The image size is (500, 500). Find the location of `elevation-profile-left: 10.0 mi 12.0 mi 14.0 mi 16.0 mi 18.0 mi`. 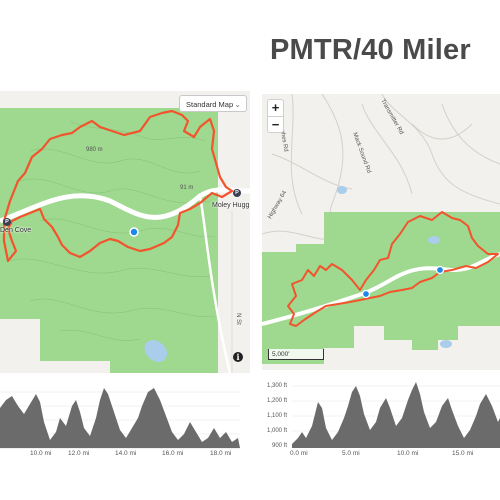

elevation-profile-left: 10.0 mi 12.0 mi 14.0 mi 16.0 mi 18.0 mi is located at coordinates (124, 420).